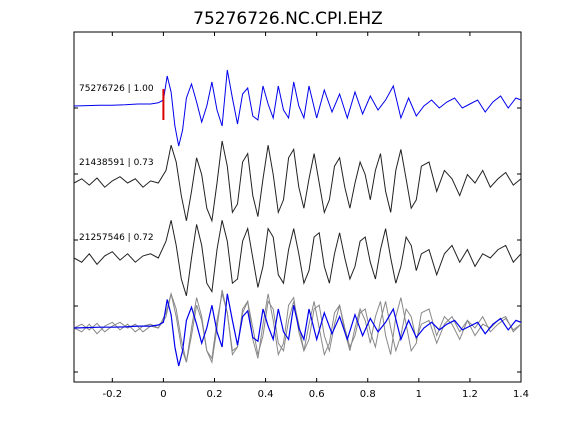 Image resolution: width=576 pixels, height=432 pixels. I want to click on x-tick-label: -0.2, so click(113, 394).